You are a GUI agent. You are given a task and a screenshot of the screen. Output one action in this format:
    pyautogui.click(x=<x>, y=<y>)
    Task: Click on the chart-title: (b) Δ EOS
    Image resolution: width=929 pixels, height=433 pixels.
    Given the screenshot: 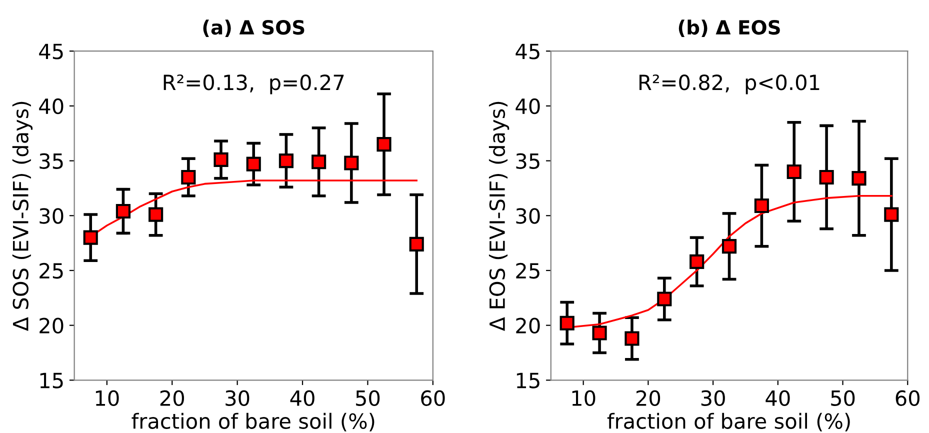 What is the action you would take?
    pyautogui.click(x=729, y=28)
    